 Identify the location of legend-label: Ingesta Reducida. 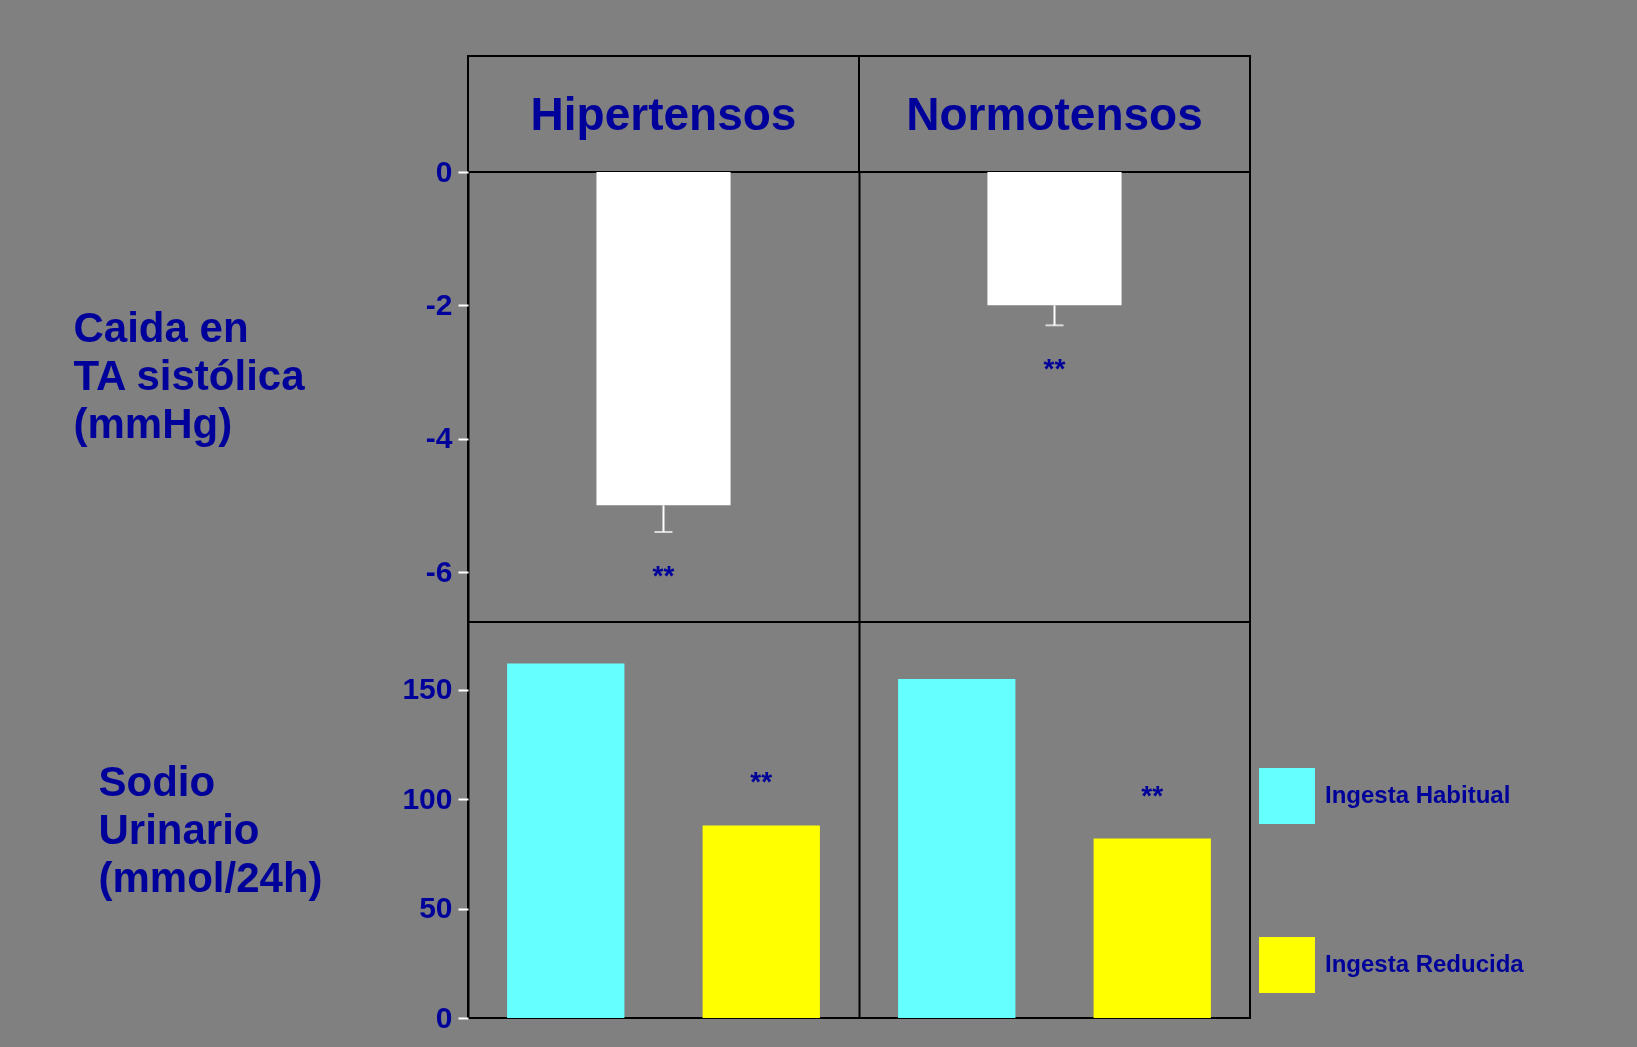
(1425, 963).